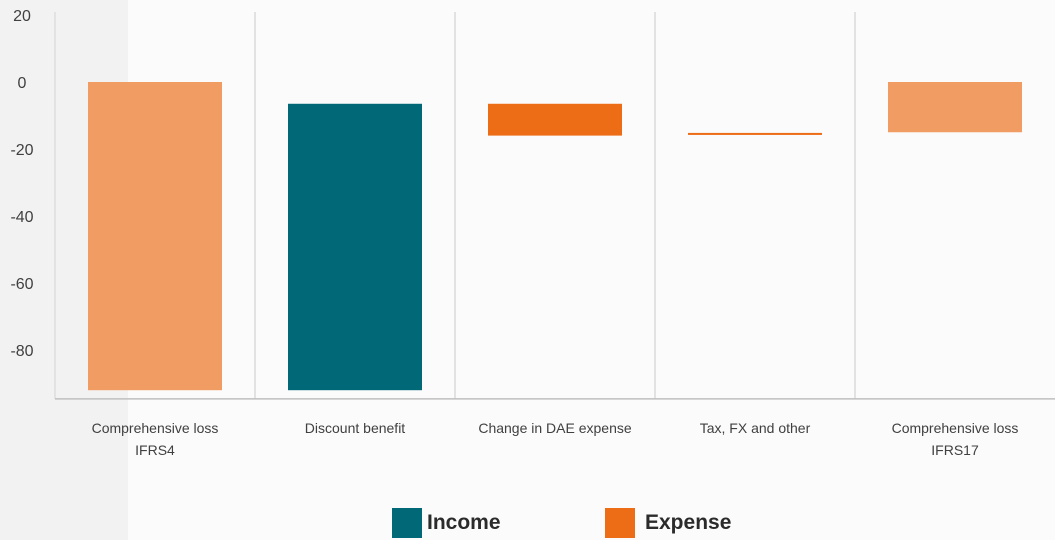 This screenshot has height=540, width=1055. I want to click on y-tick-label: -40, so click(21, 217).